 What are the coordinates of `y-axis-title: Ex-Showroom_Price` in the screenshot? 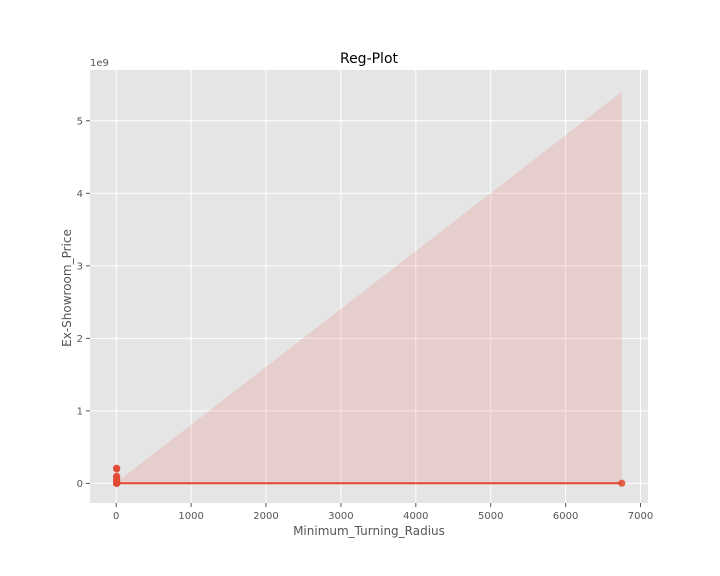 It's located at (67, 288).